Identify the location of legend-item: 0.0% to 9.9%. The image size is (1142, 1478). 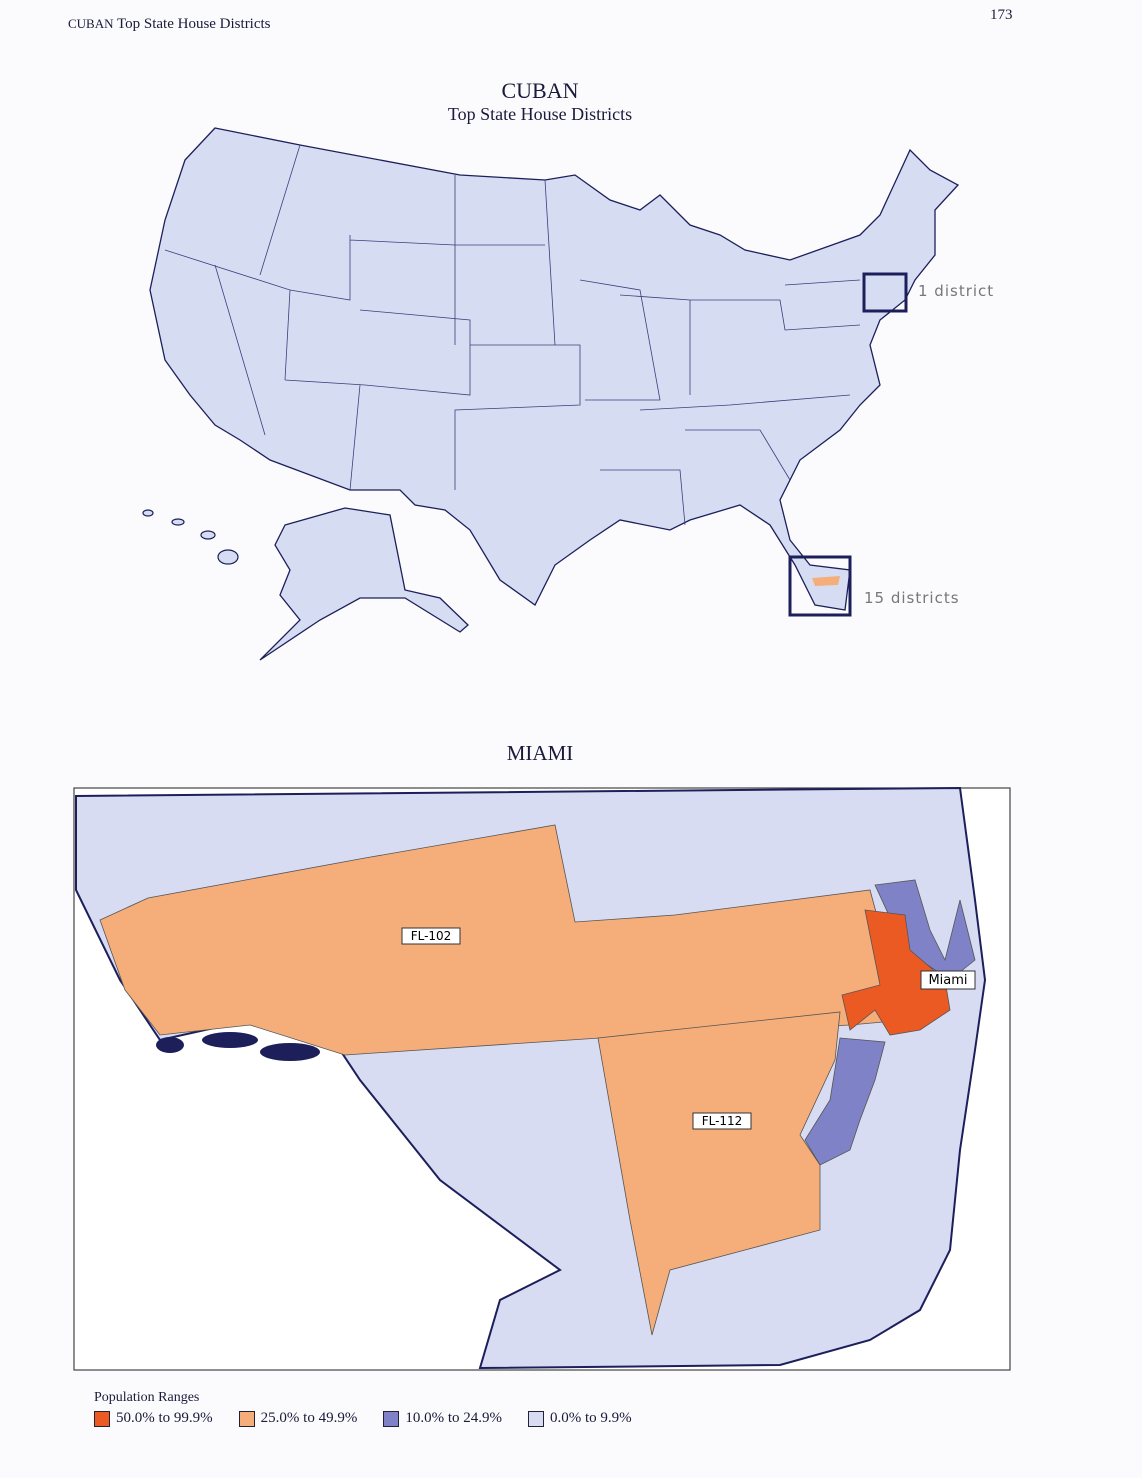
(580, 1418).